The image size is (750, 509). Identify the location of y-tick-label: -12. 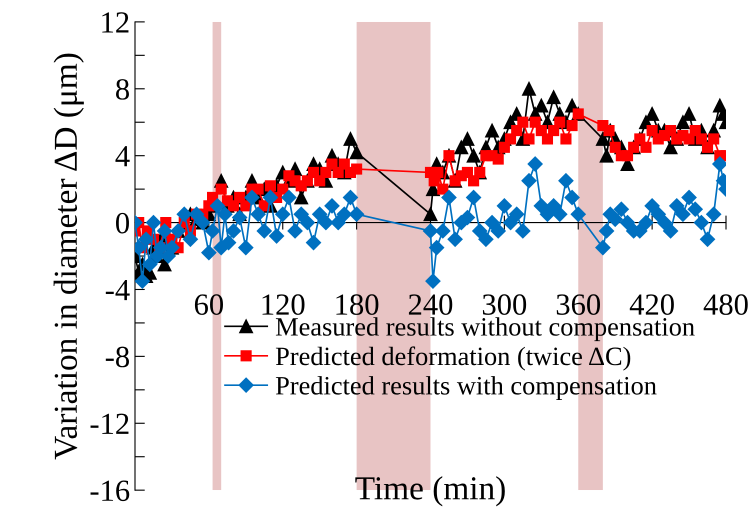
(109, 424).